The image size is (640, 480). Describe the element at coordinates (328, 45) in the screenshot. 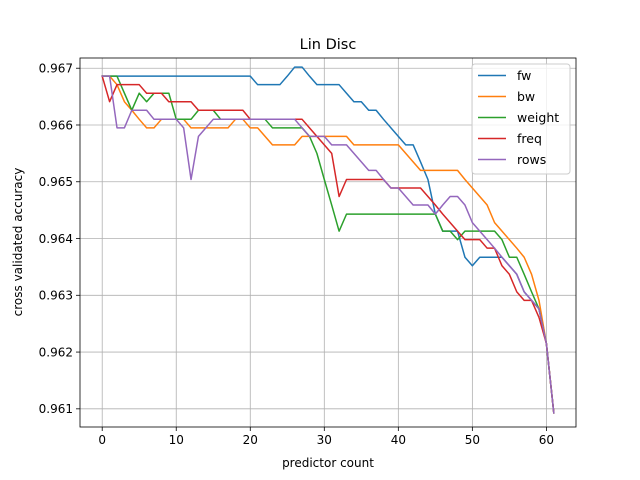

I see `chart-title: Lin Disc` at that location.